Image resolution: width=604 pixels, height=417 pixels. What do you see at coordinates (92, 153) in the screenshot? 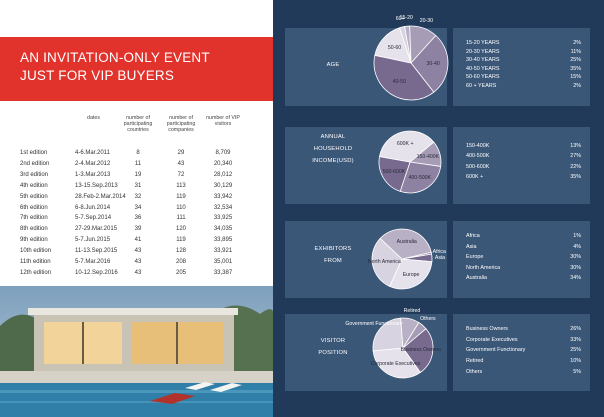
I see `table-cell: 4-6.Mar.2011` at bounding box center [92, 153].